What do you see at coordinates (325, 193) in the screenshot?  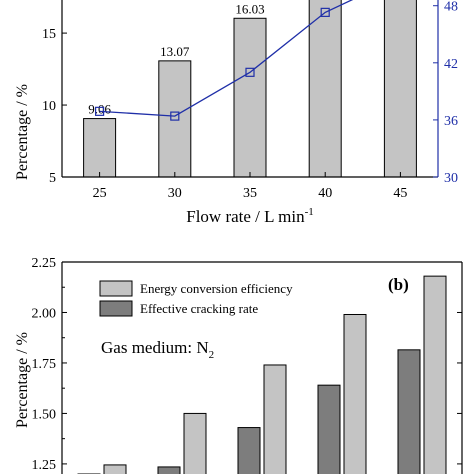 I see `x-tick-label: 40` at bounding box center [325, 193].